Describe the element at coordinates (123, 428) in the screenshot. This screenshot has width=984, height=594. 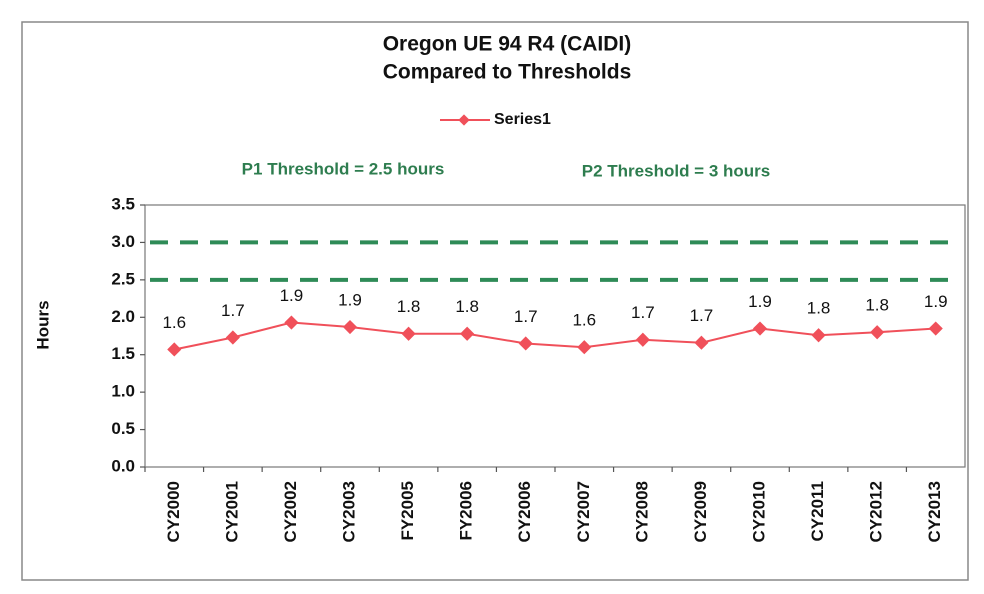
I see `y-tick-label: 0.5` at that location.